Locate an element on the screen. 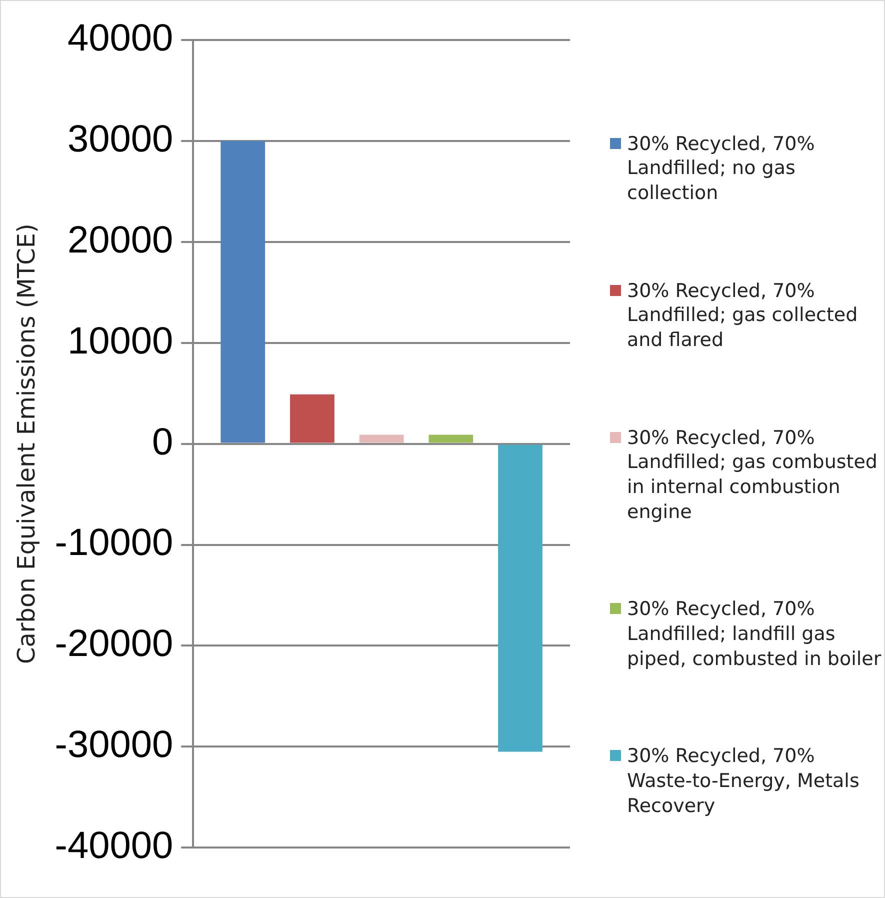 The width and height of the screenshot is (885, 898). legend-label: 30% Recycled, 70% Waste-to-Energy, Metals Recovery is located at coordinates (743, 781).